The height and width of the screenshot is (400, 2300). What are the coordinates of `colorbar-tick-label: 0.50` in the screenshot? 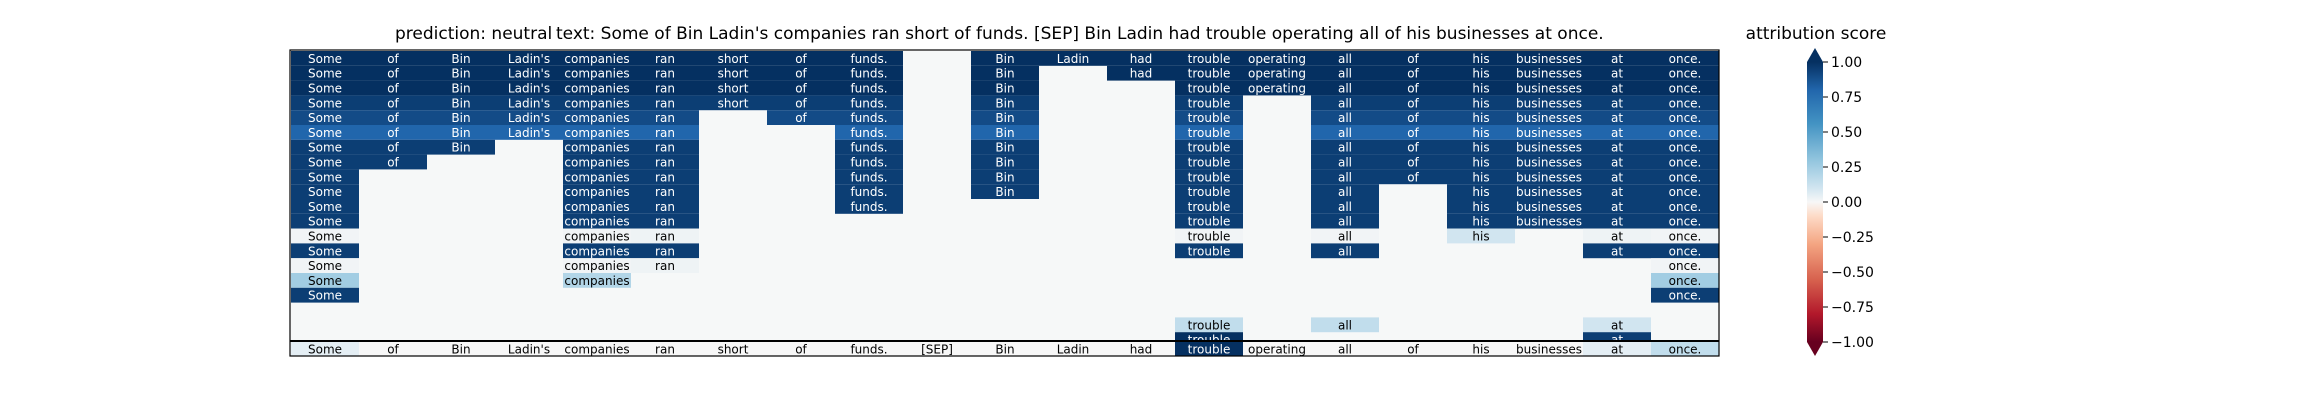 It's located at (1846, 133).